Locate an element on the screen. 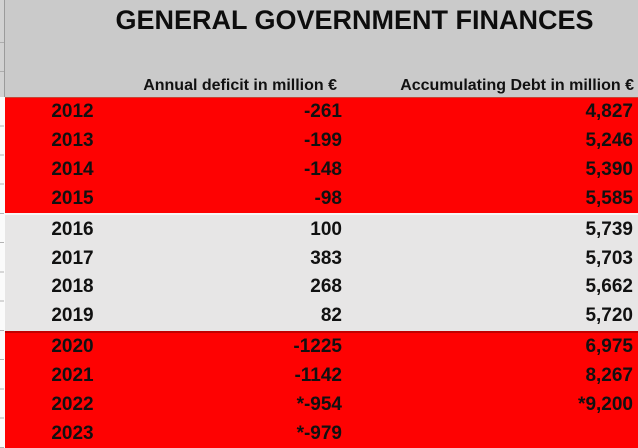 Image resolution: width=638 pixels, height=448 pixels. deficit-cell: -199 is located at coordinates (322, 141).